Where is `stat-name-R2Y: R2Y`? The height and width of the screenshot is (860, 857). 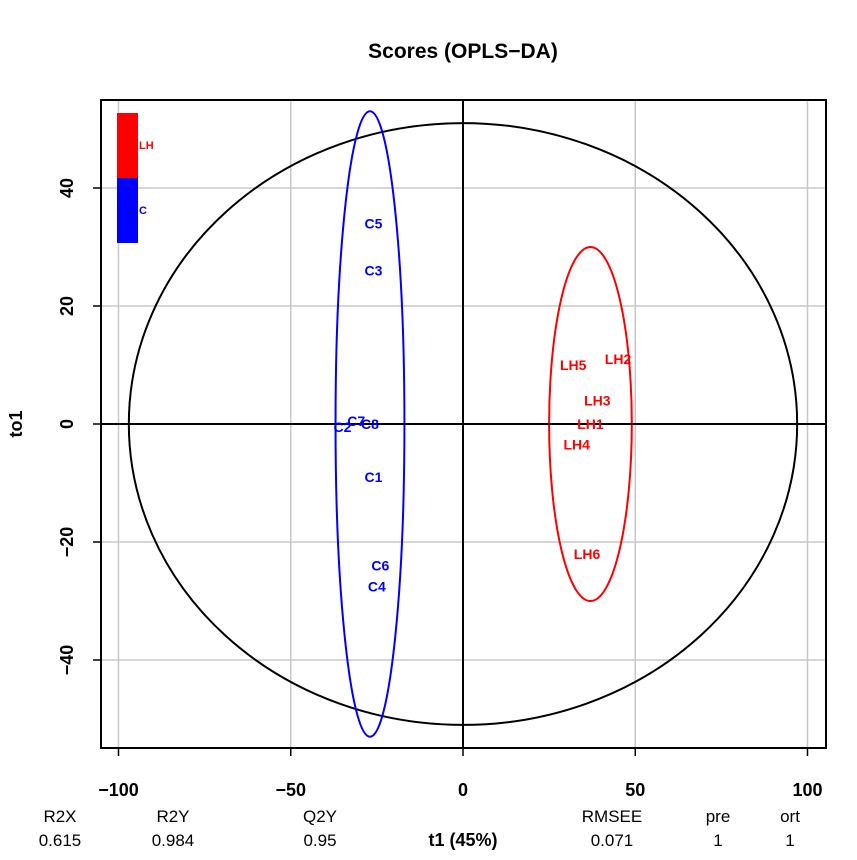 stat-name-R2Y: R2Y is located at coordinates (172, 816).